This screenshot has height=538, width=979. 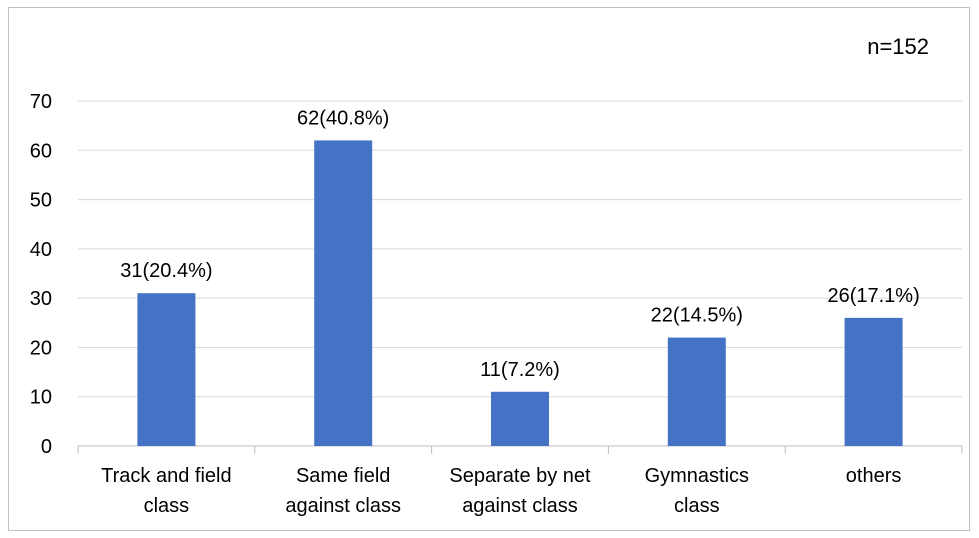 I want to click on data-label-0: 31(20.4%), so click(x=166, y=271).